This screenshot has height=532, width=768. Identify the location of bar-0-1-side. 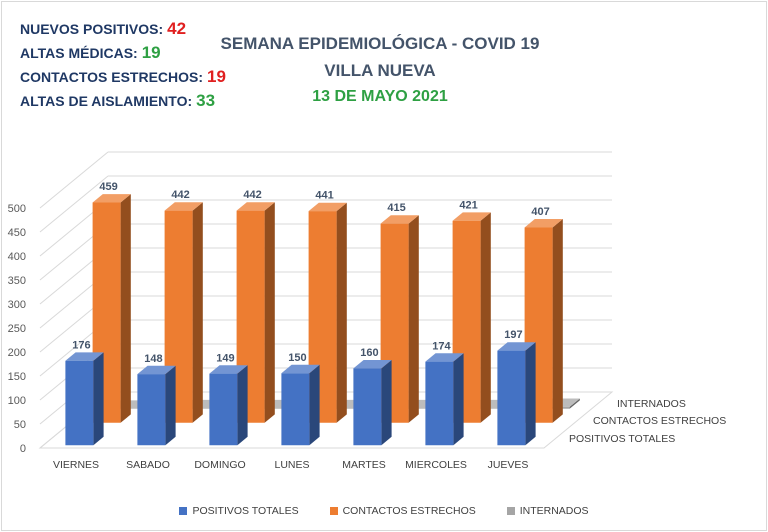
(170, 405).